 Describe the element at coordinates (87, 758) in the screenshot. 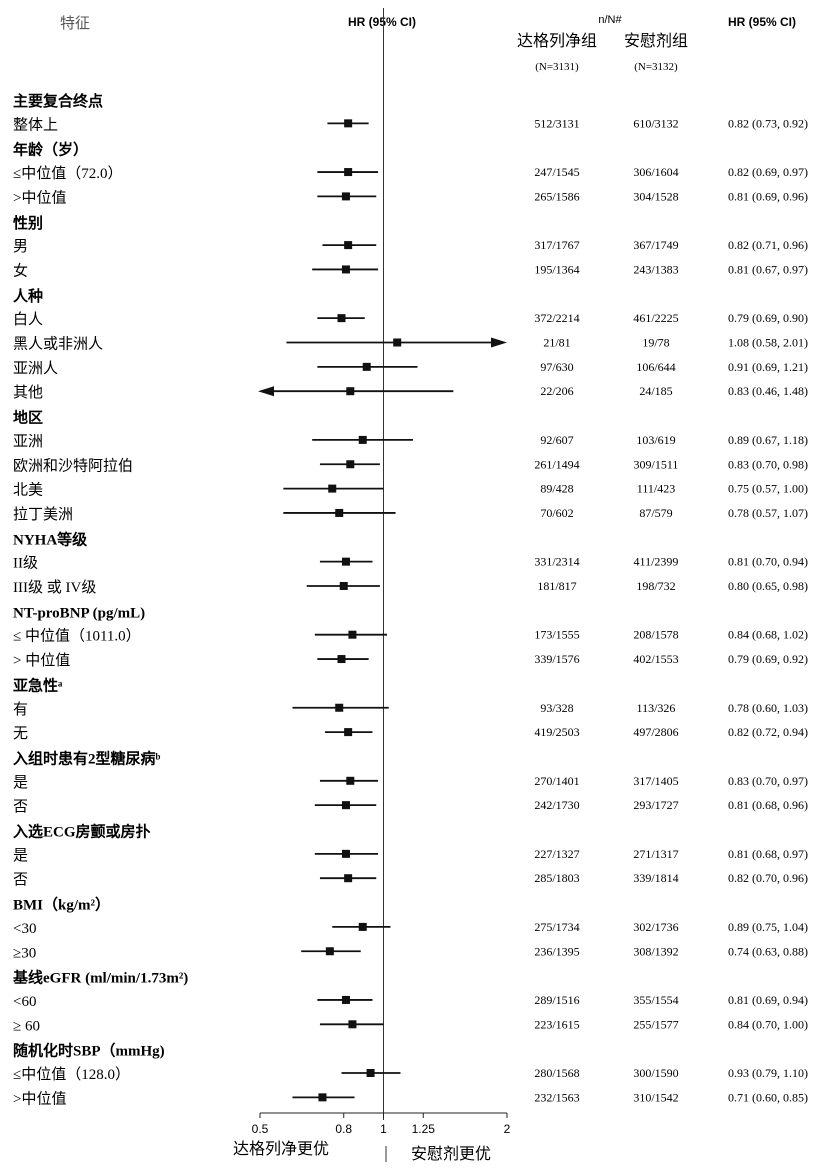

I see `group-heading: 入组时患有2型糖尿病ᵇ` at that location.